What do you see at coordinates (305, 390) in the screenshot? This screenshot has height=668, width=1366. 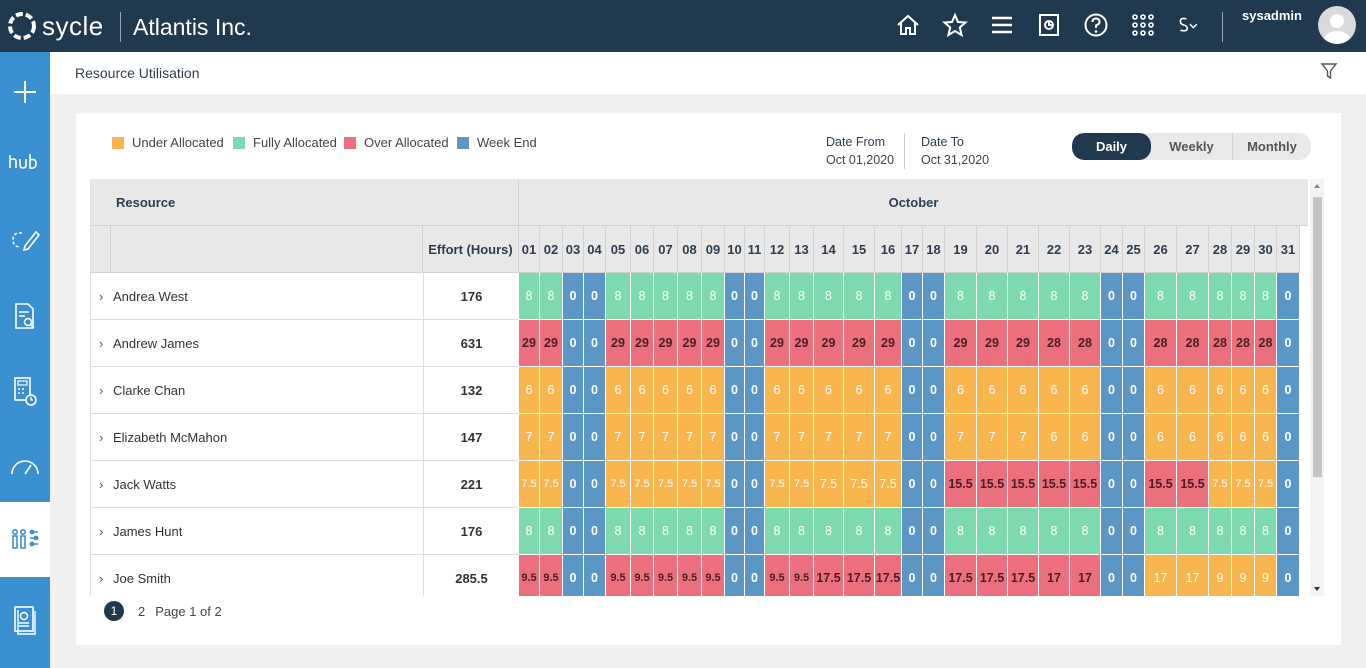 I see `table-row: › Clarke Chan 132` at bounding box center [305, 390].